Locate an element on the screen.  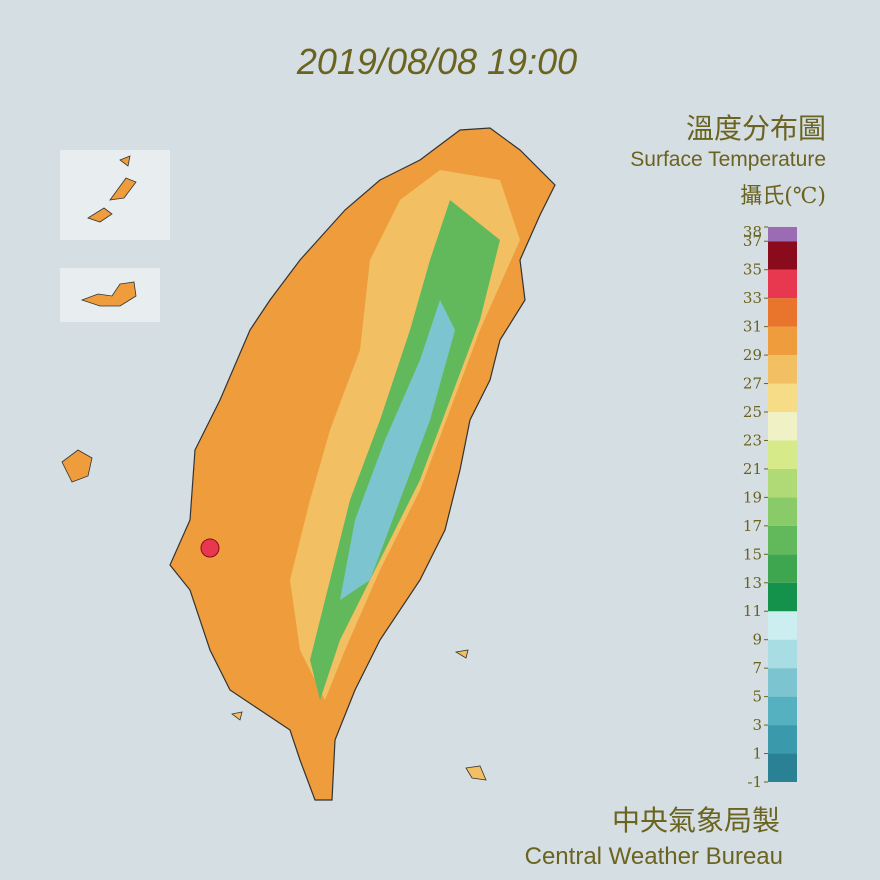
legend-tick-label: 11 is located at coordinates (752, 611).